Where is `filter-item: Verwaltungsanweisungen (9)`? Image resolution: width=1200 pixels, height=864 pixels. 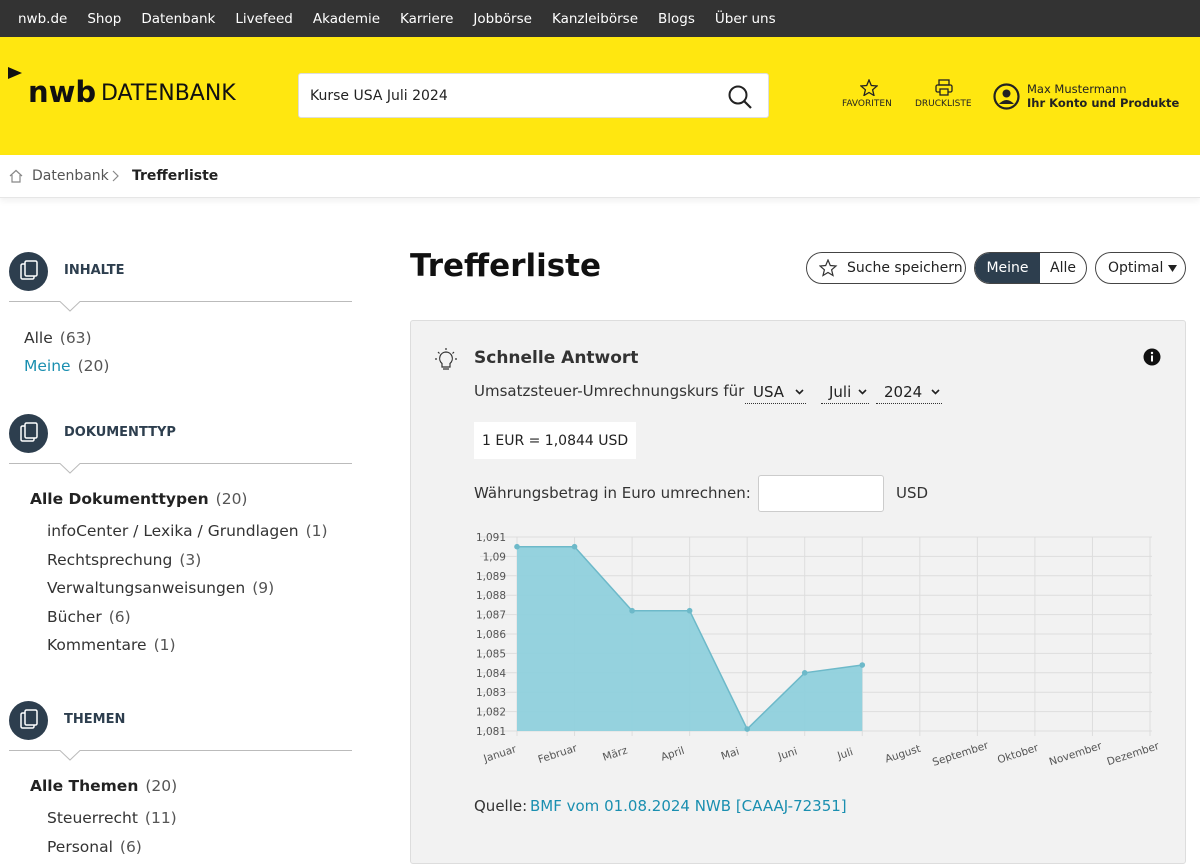 filter-item: Verwaltungsanweisungen (9) is located at coordinates (160, 588).